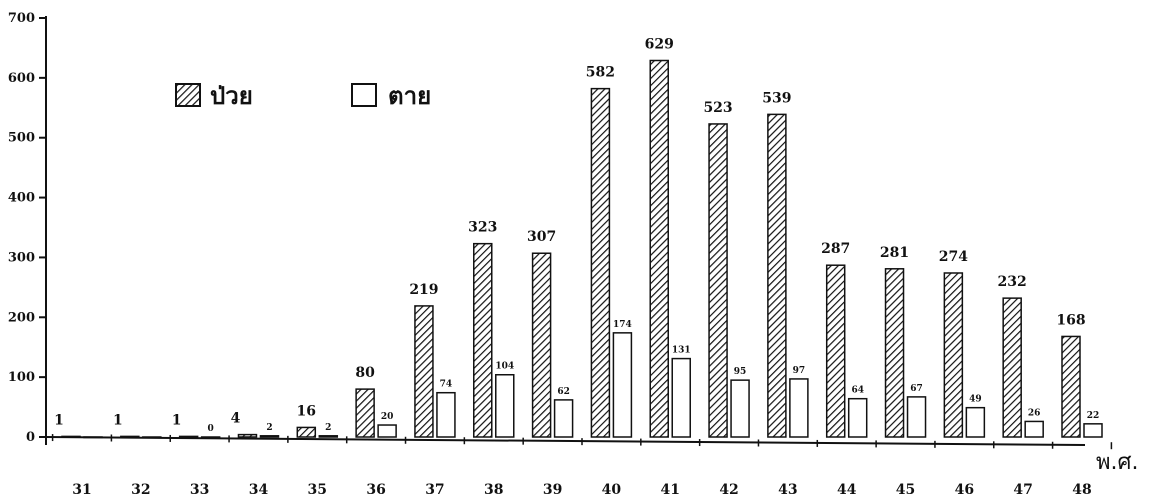  What do you see at coordinates (600, 73) in the screenshot?
I see `value-label-sick: 582` at bounding box center [600, 73].